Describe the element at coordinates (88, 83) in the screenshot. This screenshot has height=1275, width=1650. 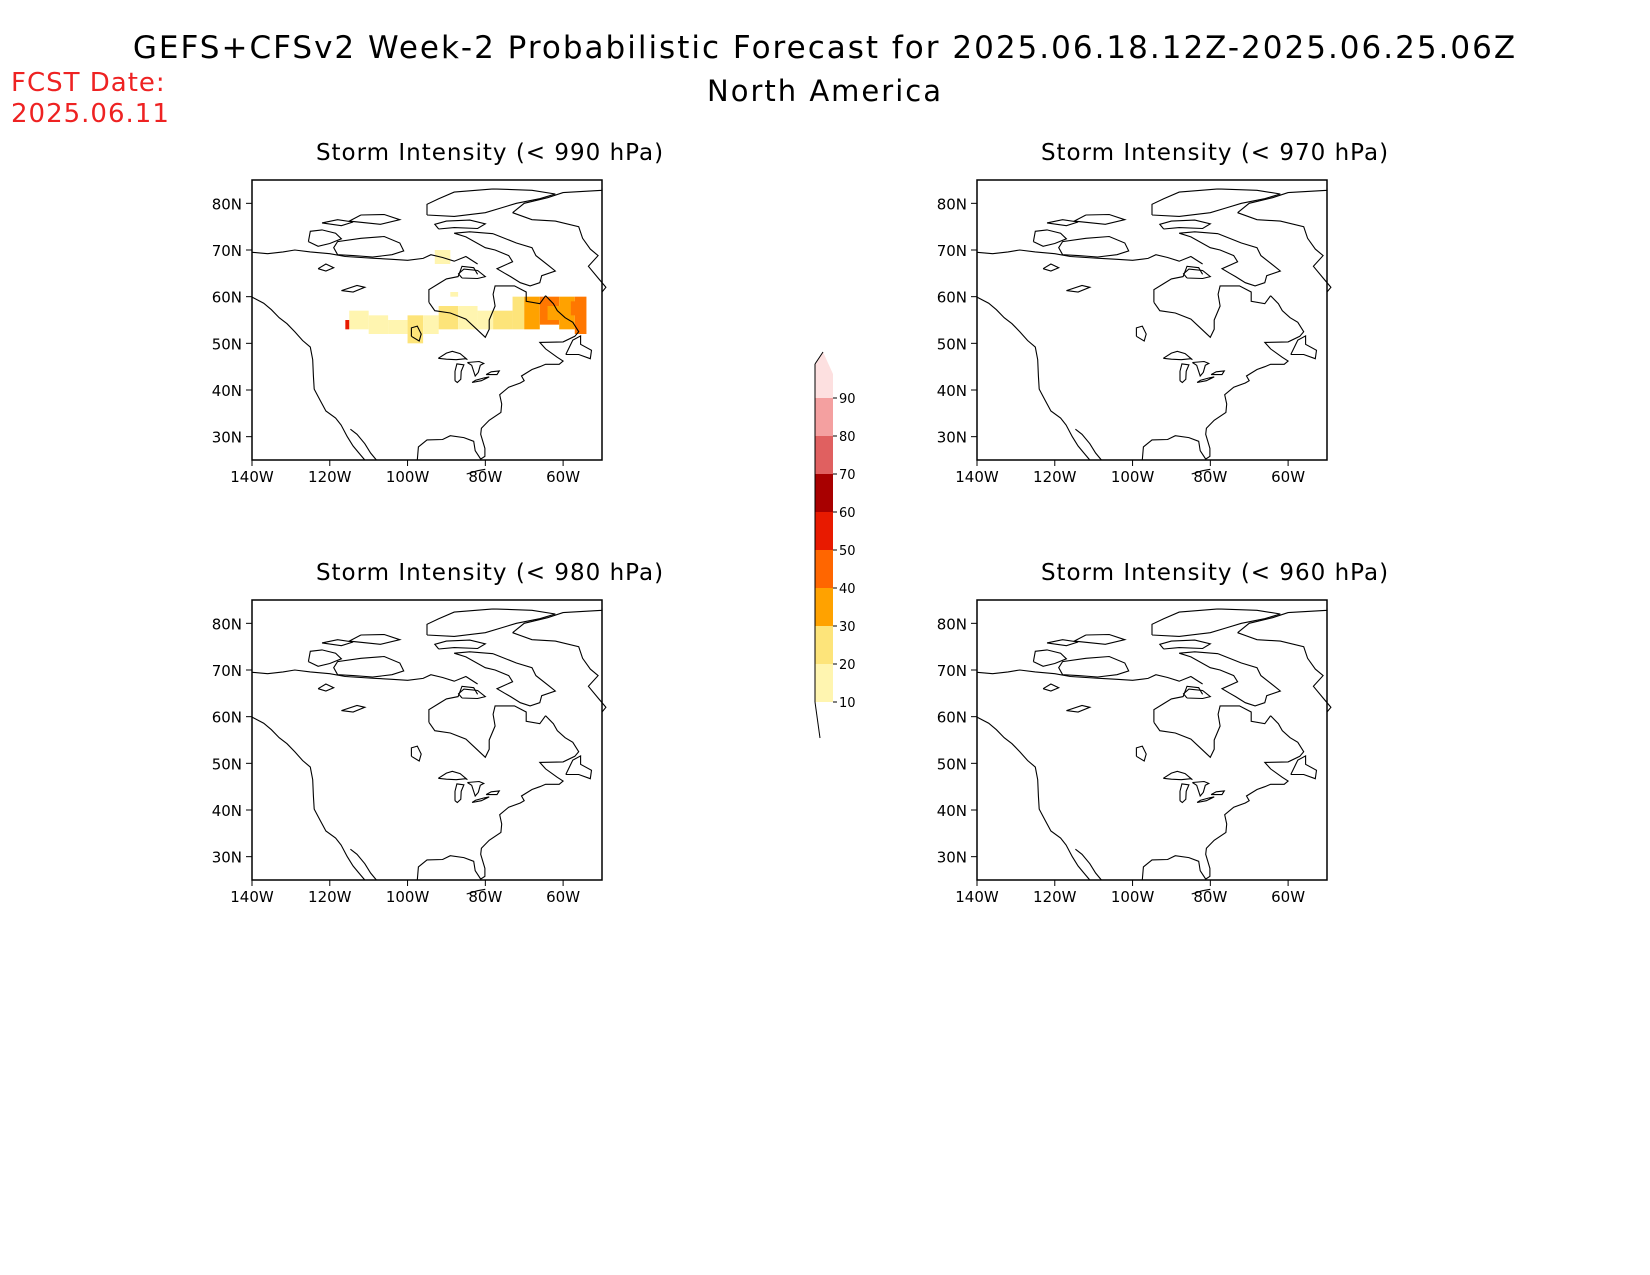
I see `fcst-label-text: FCST Date:` at that location.